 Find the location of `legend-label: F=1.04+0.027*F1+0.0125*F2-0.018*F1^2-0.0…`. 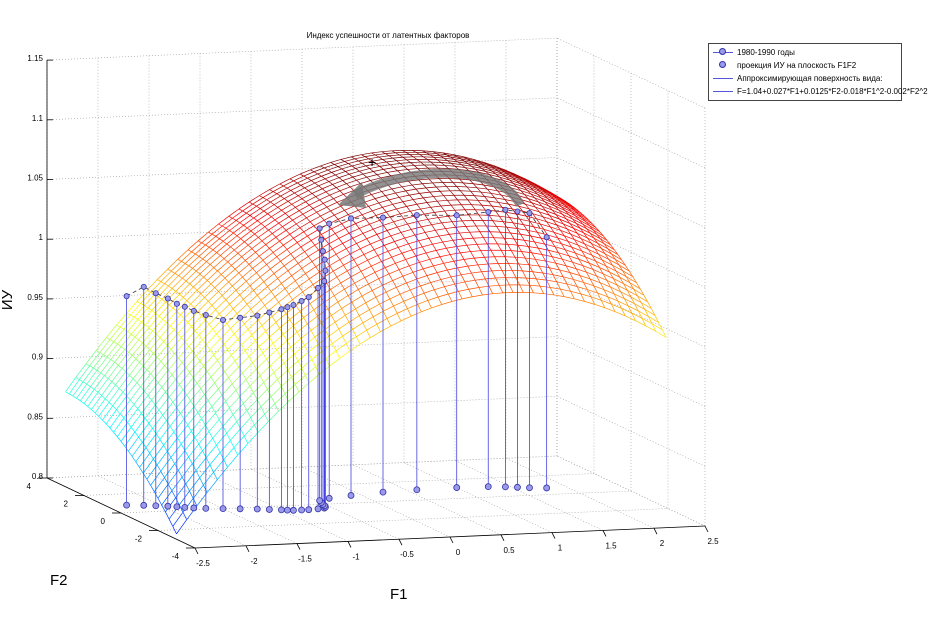

legend-label: F=1.04+0.027*F1+0.0125*F2-0.018*F1^2-0.0… is located at coordinates (832, 91).